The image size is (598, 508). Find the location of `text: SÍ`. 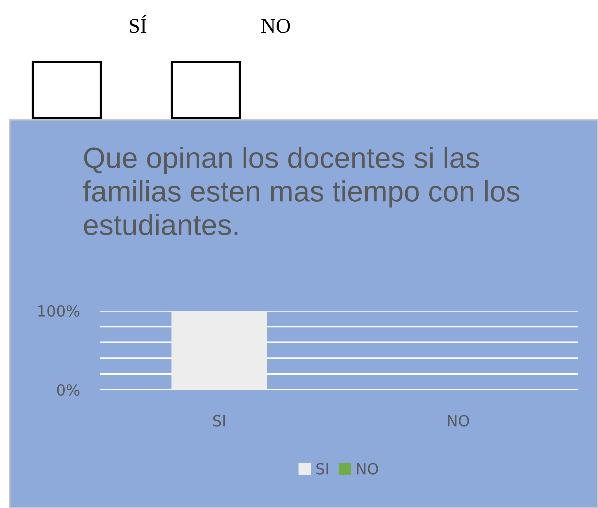

text: SÍ is located at coordinates (138, 24).